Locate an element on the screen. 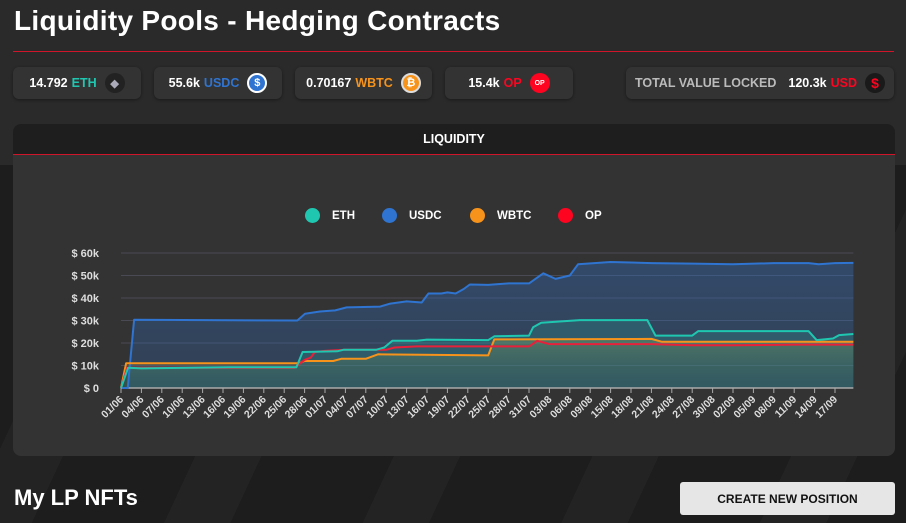 Image resolution: width=906 pixels, height=523 pixels. stat-card-usdc: 55.6k USDC $ is located at coordinates (218, 83).